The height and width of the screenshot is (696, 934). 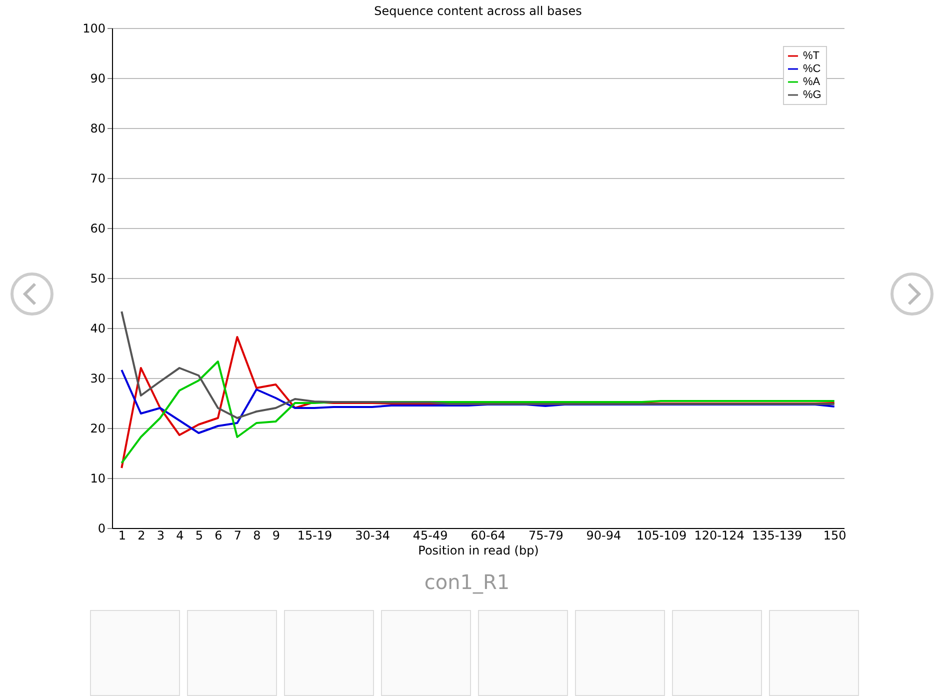 What do you see at coordinates (661, 535) in the screenshot?
I see `x-tick-label: 105-109` at bounding box center [661, 535].